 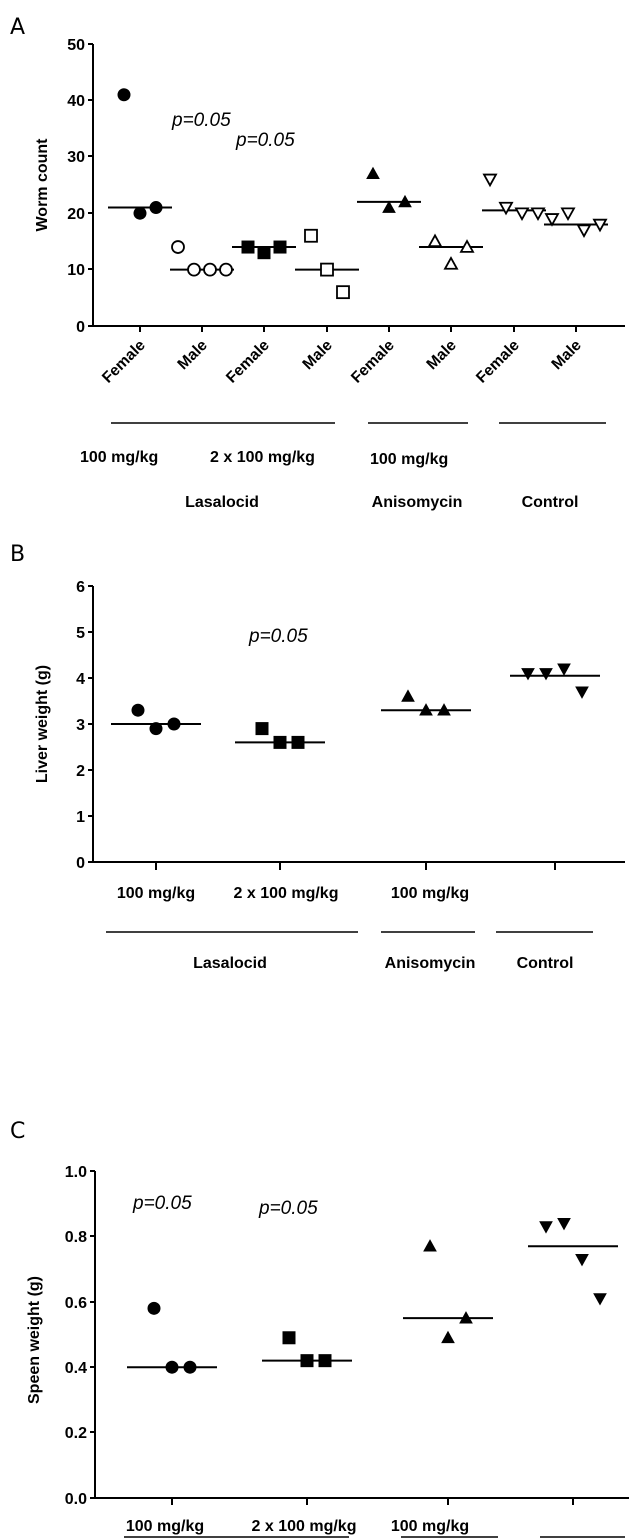 I want to click on panel-a-group-anisomycin: Anisomycin, so click(x=417, y=502).